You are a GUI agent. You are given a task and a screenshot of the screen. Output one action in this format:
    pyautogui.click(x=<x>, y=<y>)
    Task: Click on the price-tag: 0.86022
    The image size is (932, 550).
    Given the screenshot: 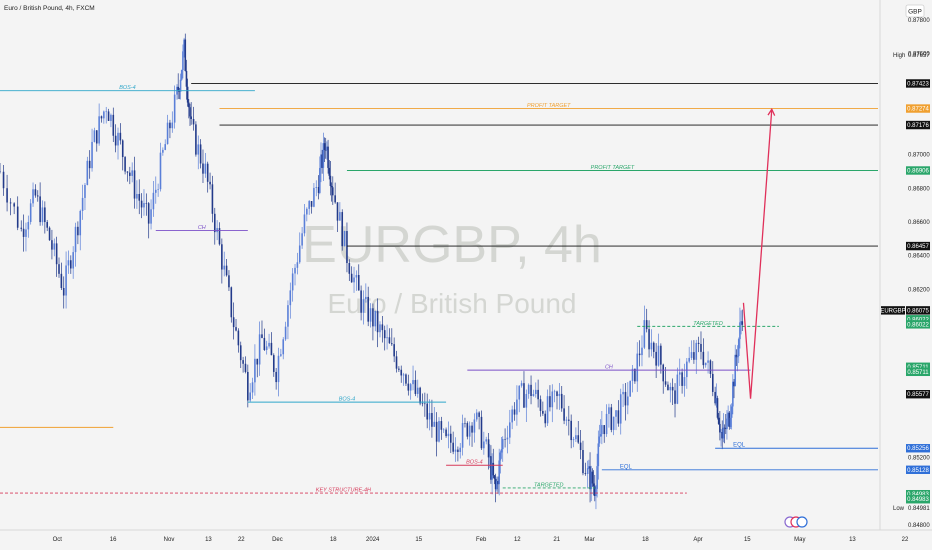 What is the action you would take?
    pyautogui.click(x=918, y=324)
    